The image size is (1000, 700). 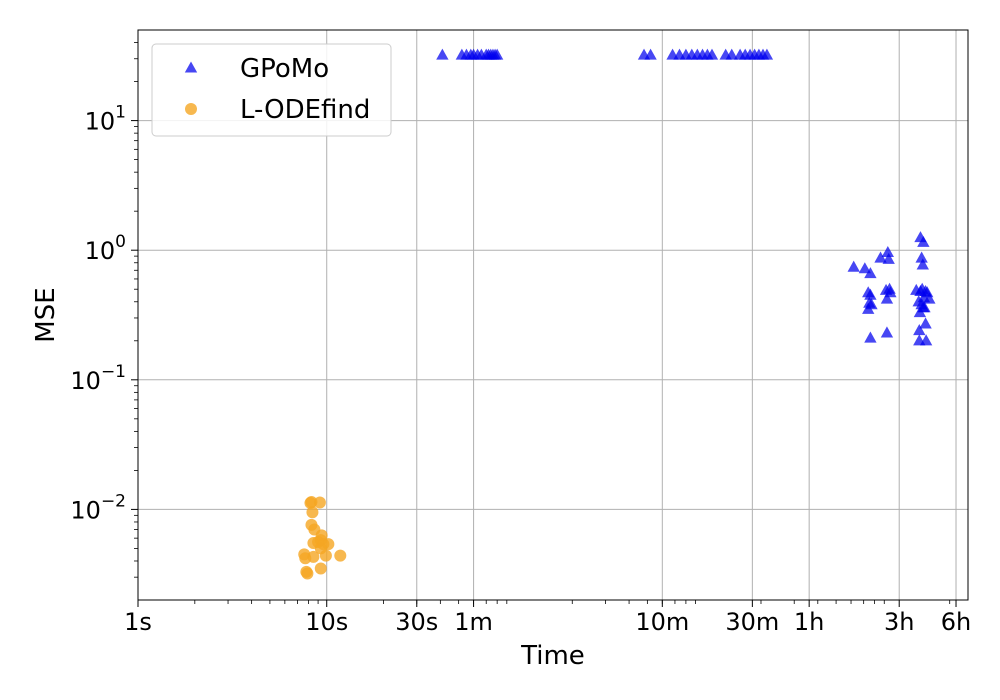 I want to click on x-tick-label: 30m, so click(x=752, y=622).